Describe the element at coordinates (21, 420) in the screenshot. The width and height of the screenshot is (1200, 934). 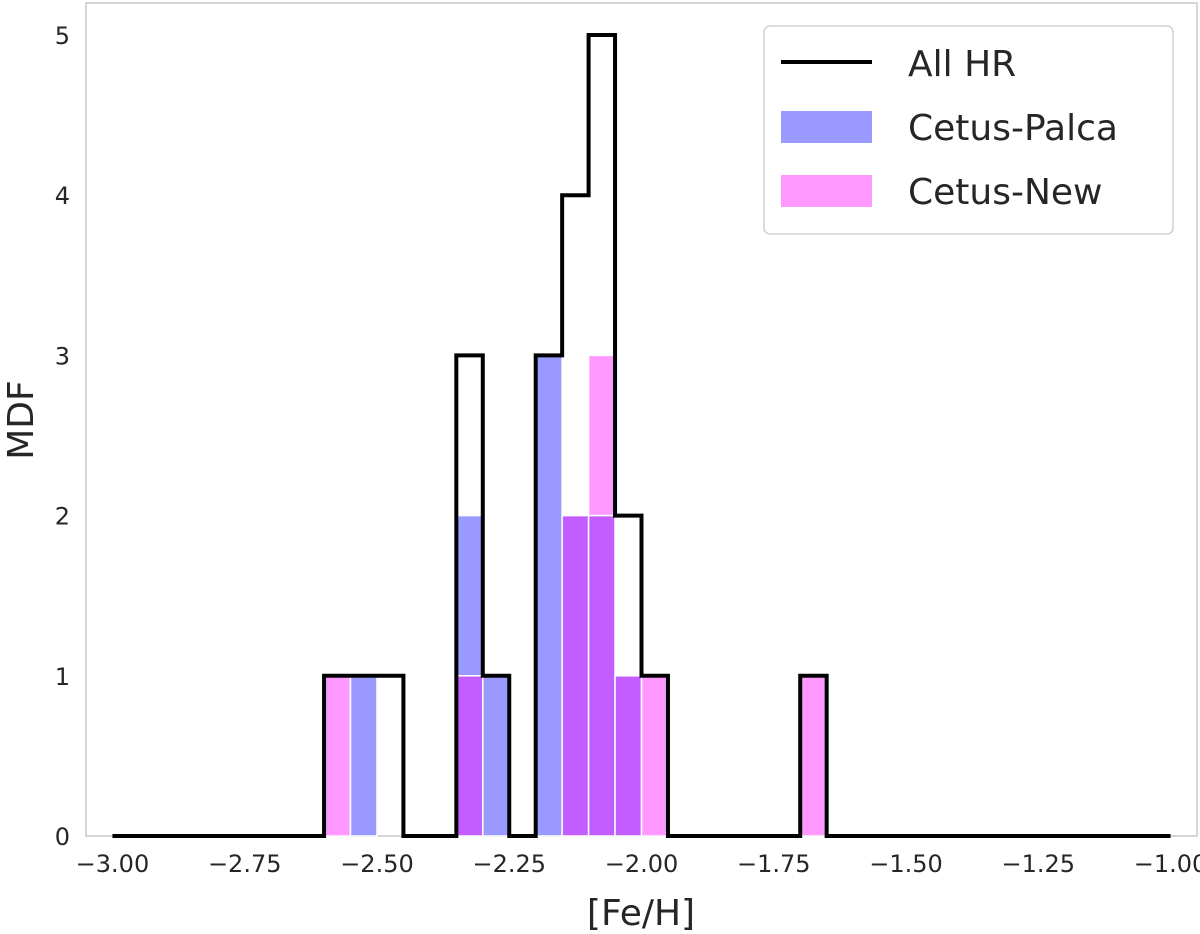
I see `y-axis-label: MDF` at that location.